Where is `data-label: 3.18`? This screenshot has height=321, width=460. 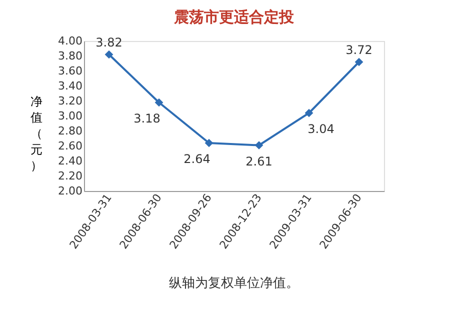 data-label: 3.18 is located at coordinates (147, 119).